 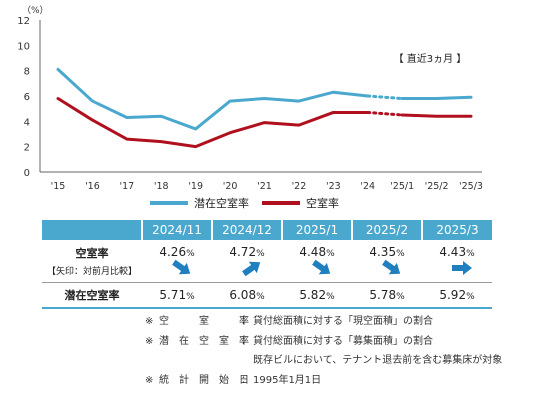 What do you see at coordinates (471, 186) in the screenshot?
I see `x-tick-label: '25/3` at bounding box center [471, 186].